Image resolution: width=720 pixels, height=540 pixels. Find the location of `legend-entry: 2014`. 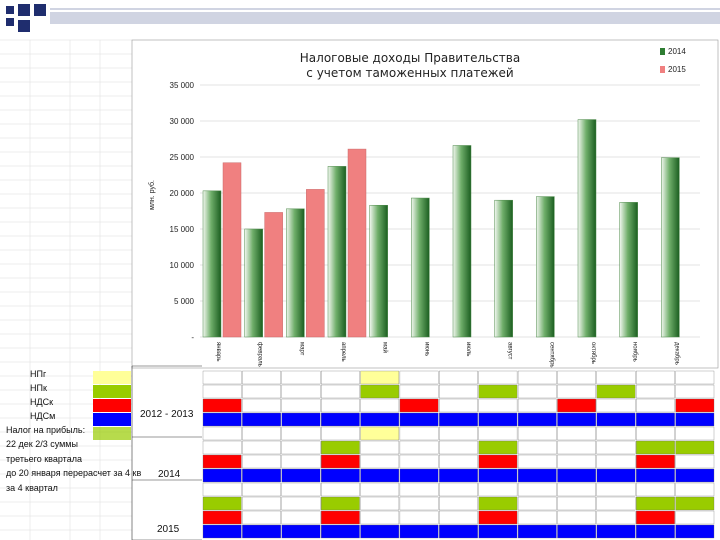

legend-entry: 2014 is located at coordinates (677, 51).